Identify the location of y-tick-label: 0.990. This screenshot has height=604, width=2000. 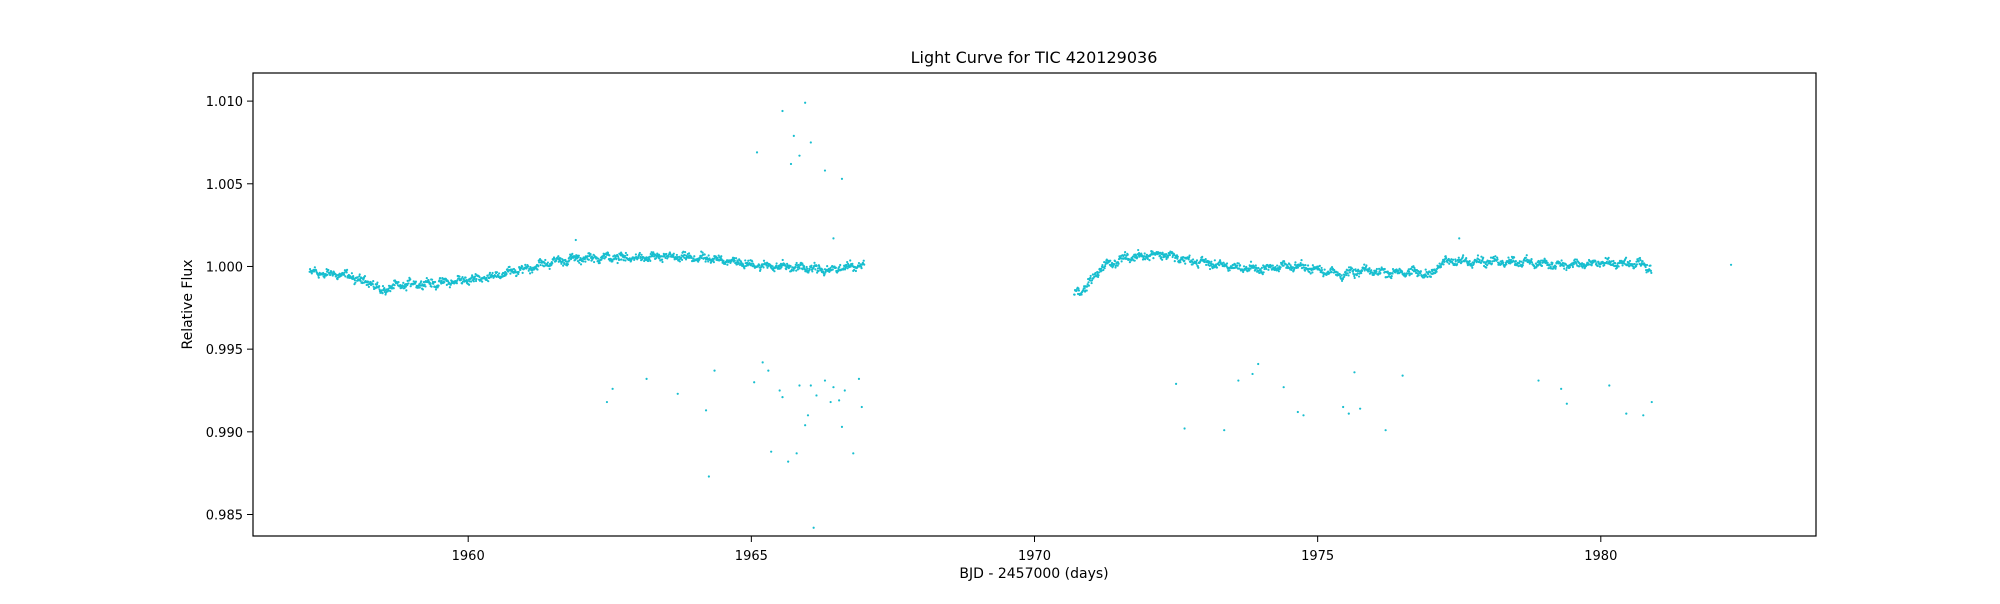
(224, 433).